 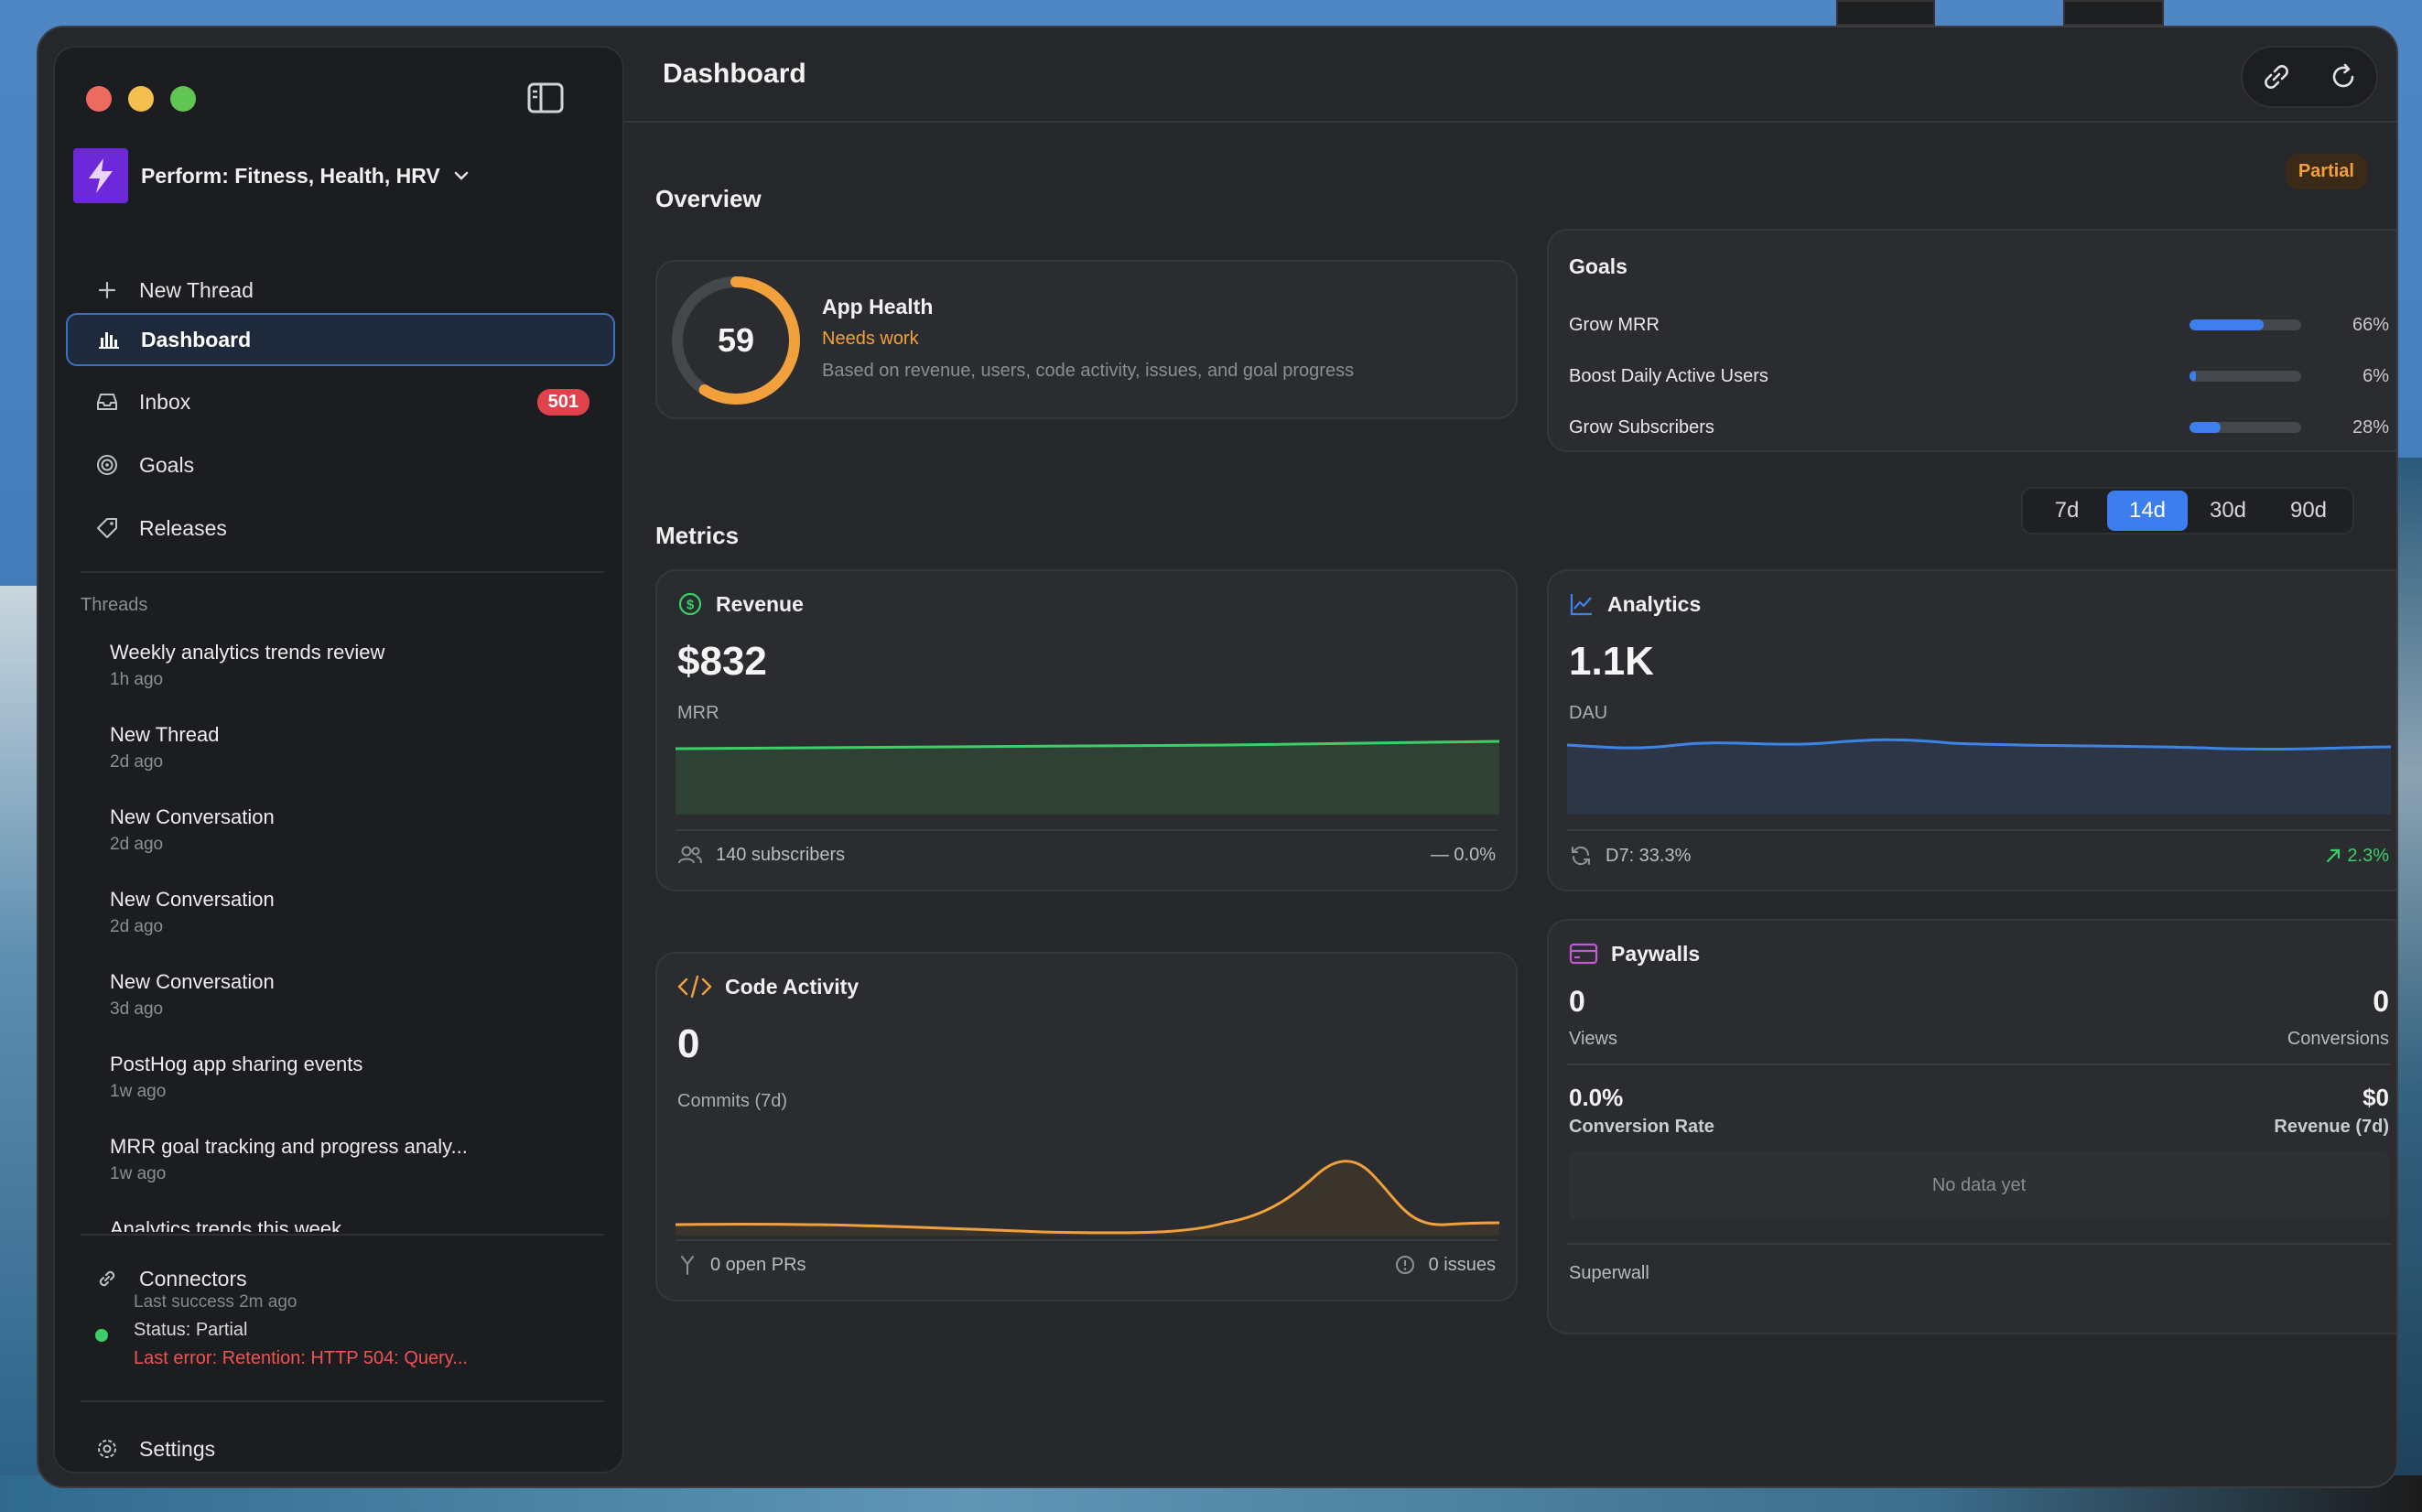 I want to click on analytics-card-header: Analytics, so click(x=1635, y=604).